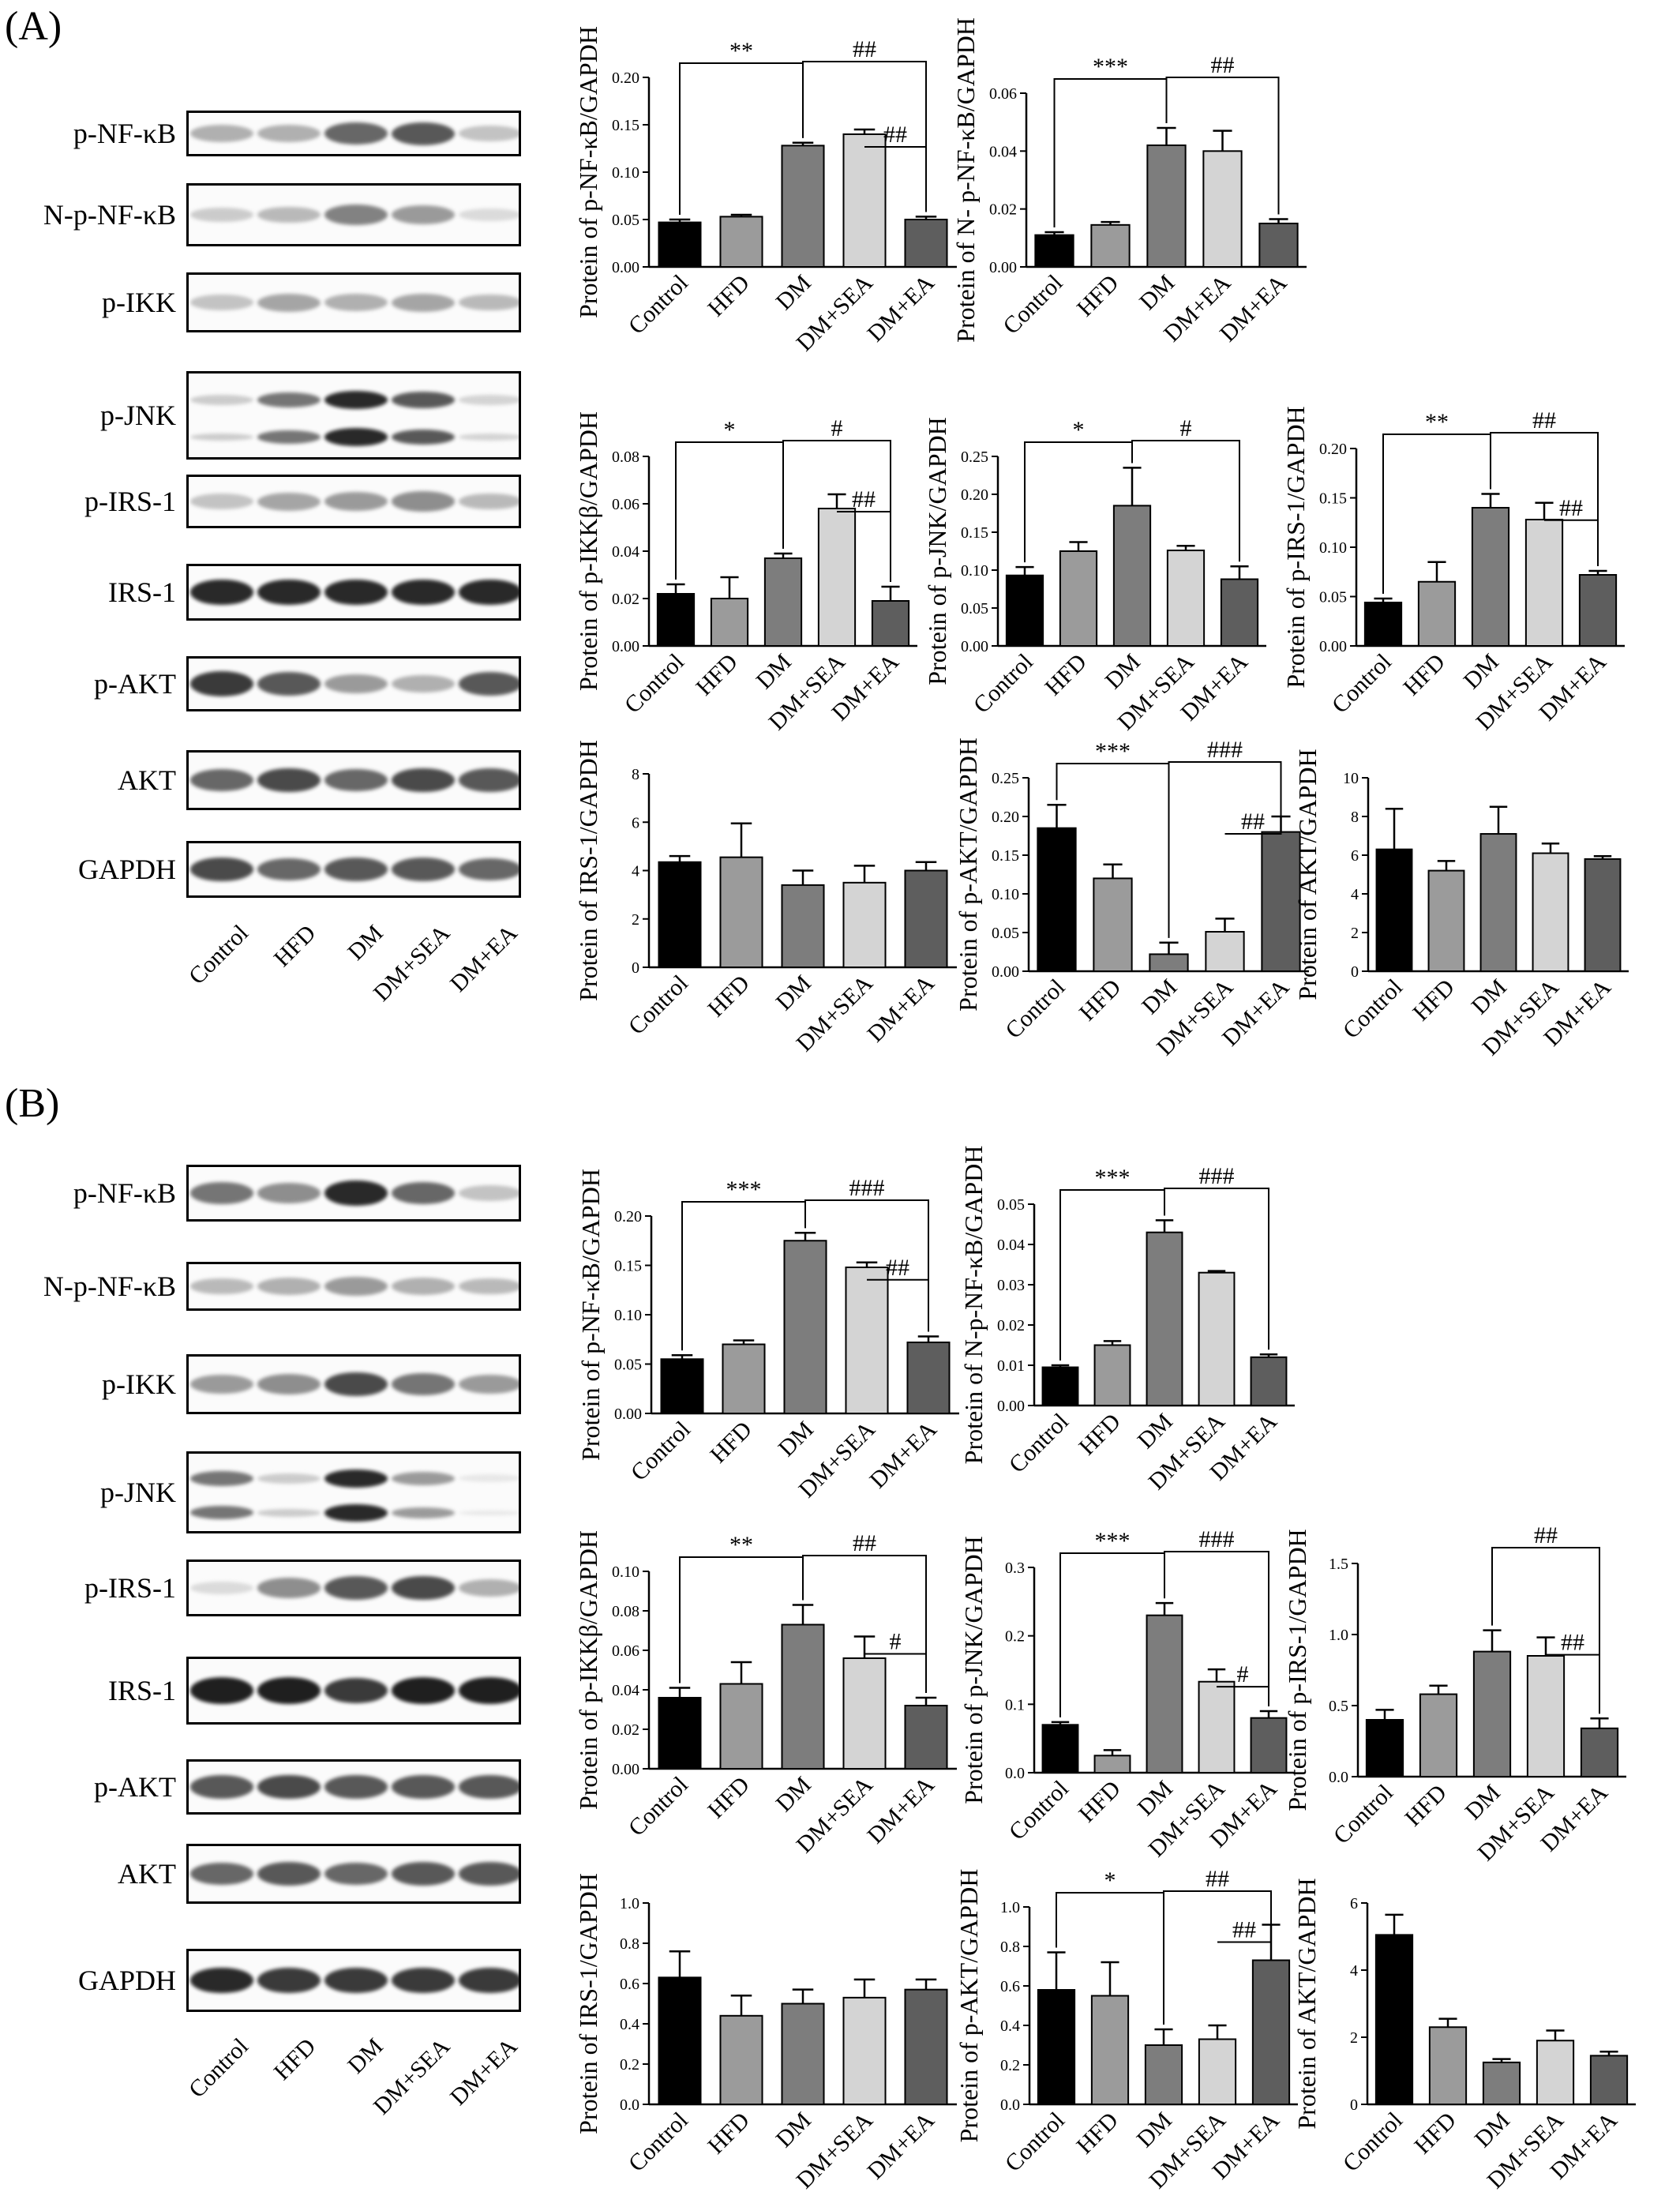 The image size is (1680, 2207). Describe the element at coordinates (588, 172) in the screenshot. I see `y-axis-label: Protein of p-NF-κB/GAPDH` at that location.